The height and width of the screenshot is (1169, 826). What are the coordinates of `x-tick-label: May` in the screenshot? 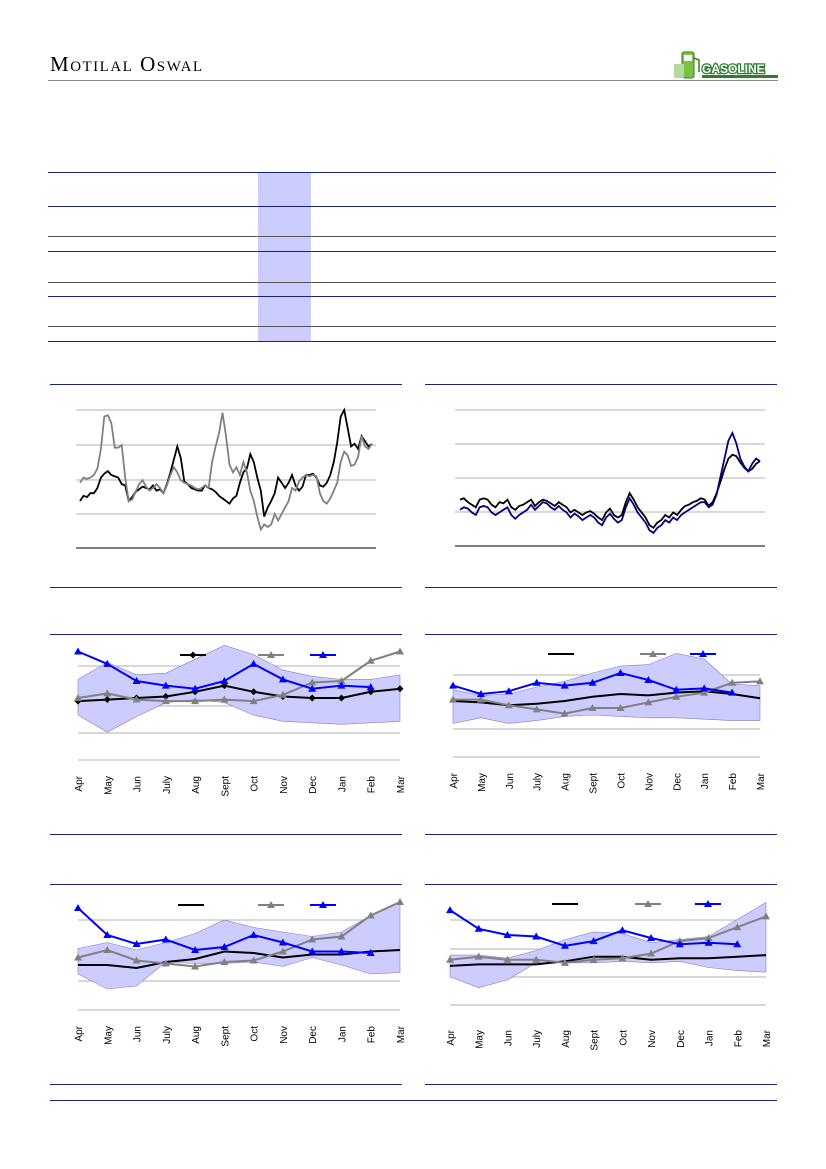 It's located at (482, 782).